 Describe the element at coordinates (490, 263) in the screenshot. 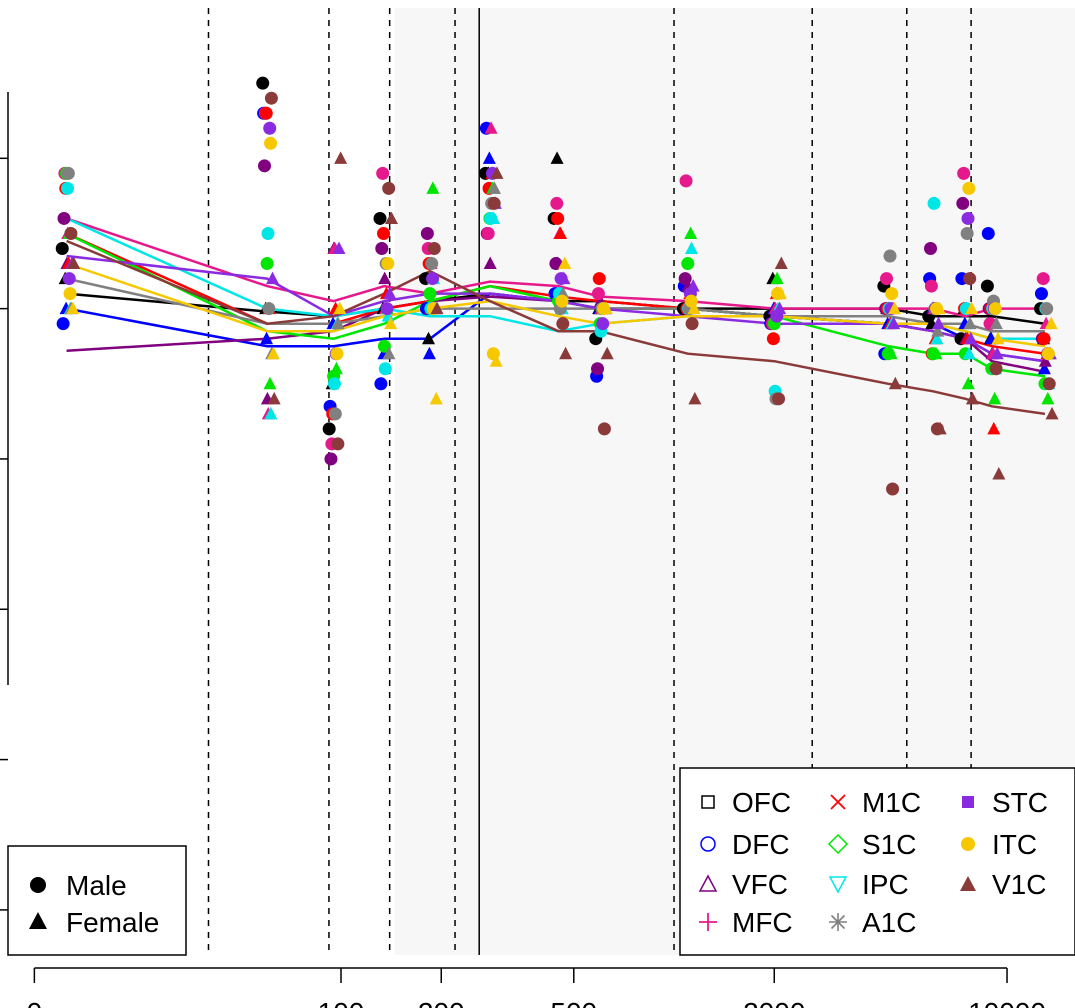

I see `point-vfc-female` at that location.